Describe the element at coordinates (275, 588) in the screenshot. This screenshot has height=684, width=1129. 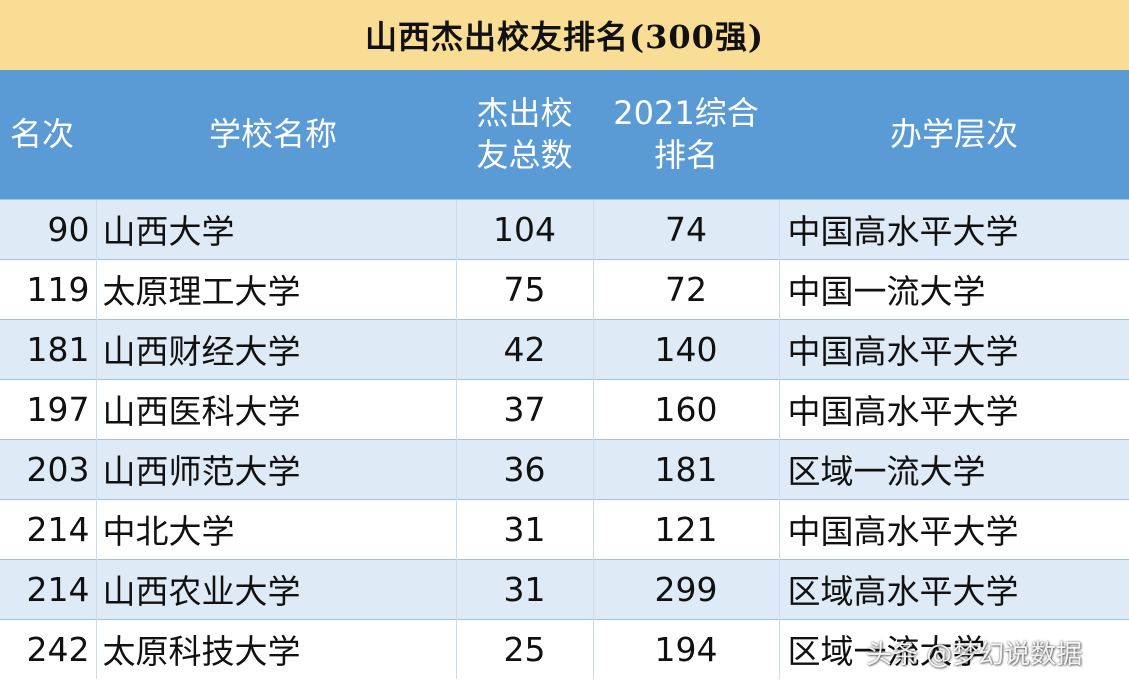
I see `cell-school: 山西农业大学` at that location.